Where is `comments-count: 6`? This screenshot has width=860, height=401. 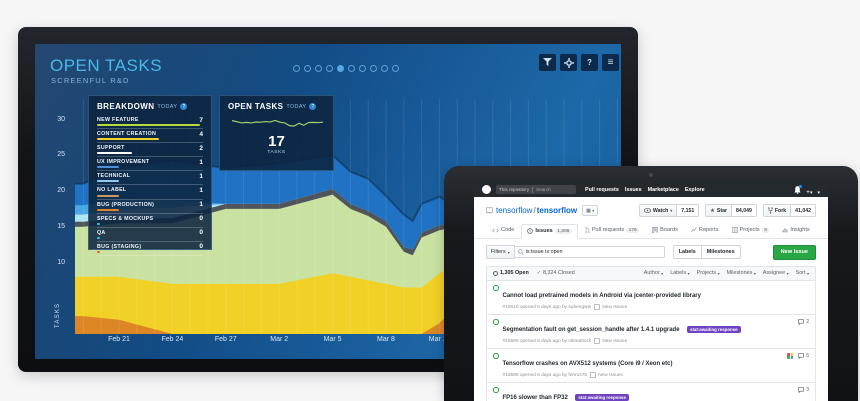
comments-count: 6 is located at coordinates (803, 356).